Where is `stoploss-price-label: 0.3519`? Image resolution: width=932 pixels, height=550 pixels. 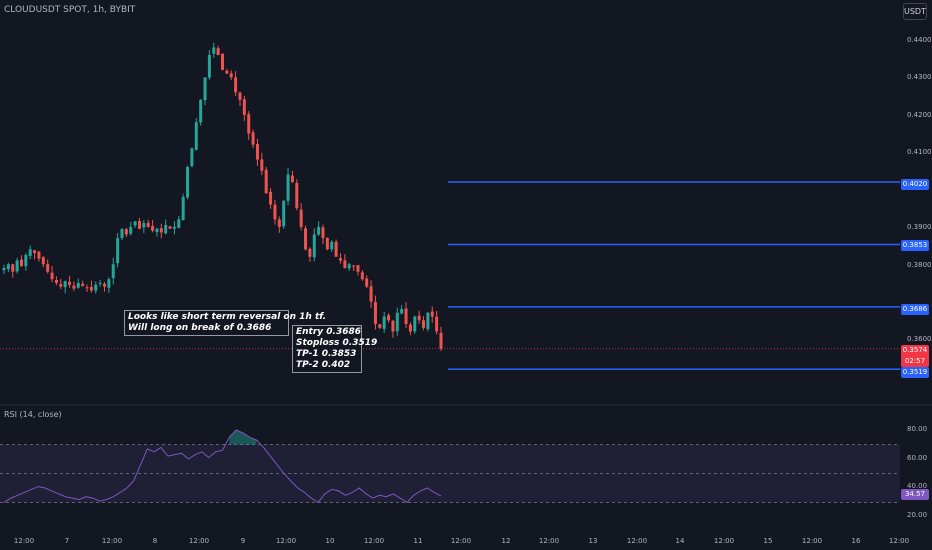
stoploss-price-label: 0.3519 is located at coordinates (915, 372).